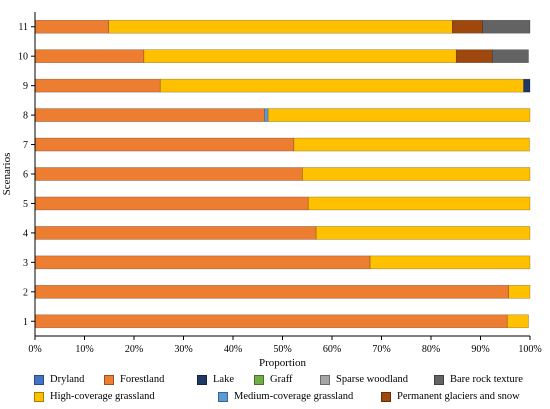  What do you see at coordinates (283, 363) in the screenshot?
I see `x-axis-title: Proportion` at bounding box center [283, 363].